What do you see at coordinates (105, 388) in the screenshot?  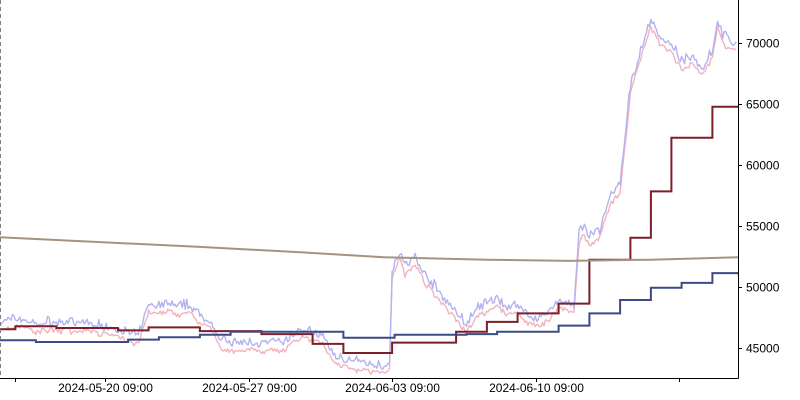 I see `x-tick-label: 2024-05-20 09:00` at bounding box center [105, 388].